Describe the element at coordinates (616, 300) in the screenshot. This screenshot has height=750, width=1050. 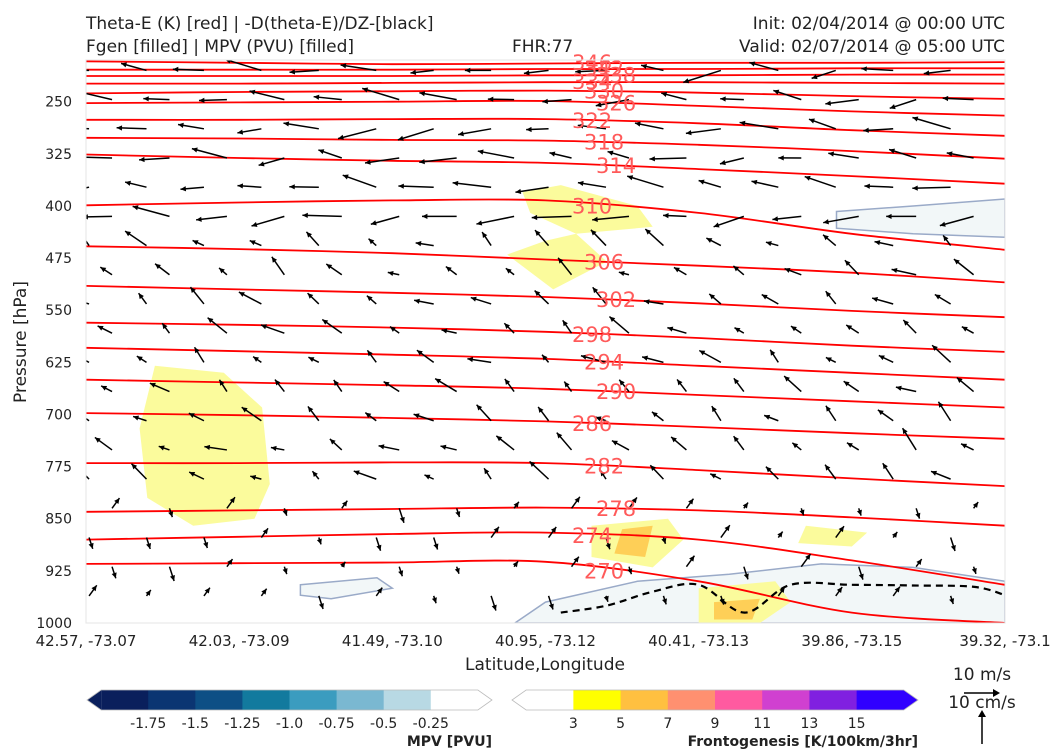
I see `theta-e-label-302: 302` at that location.